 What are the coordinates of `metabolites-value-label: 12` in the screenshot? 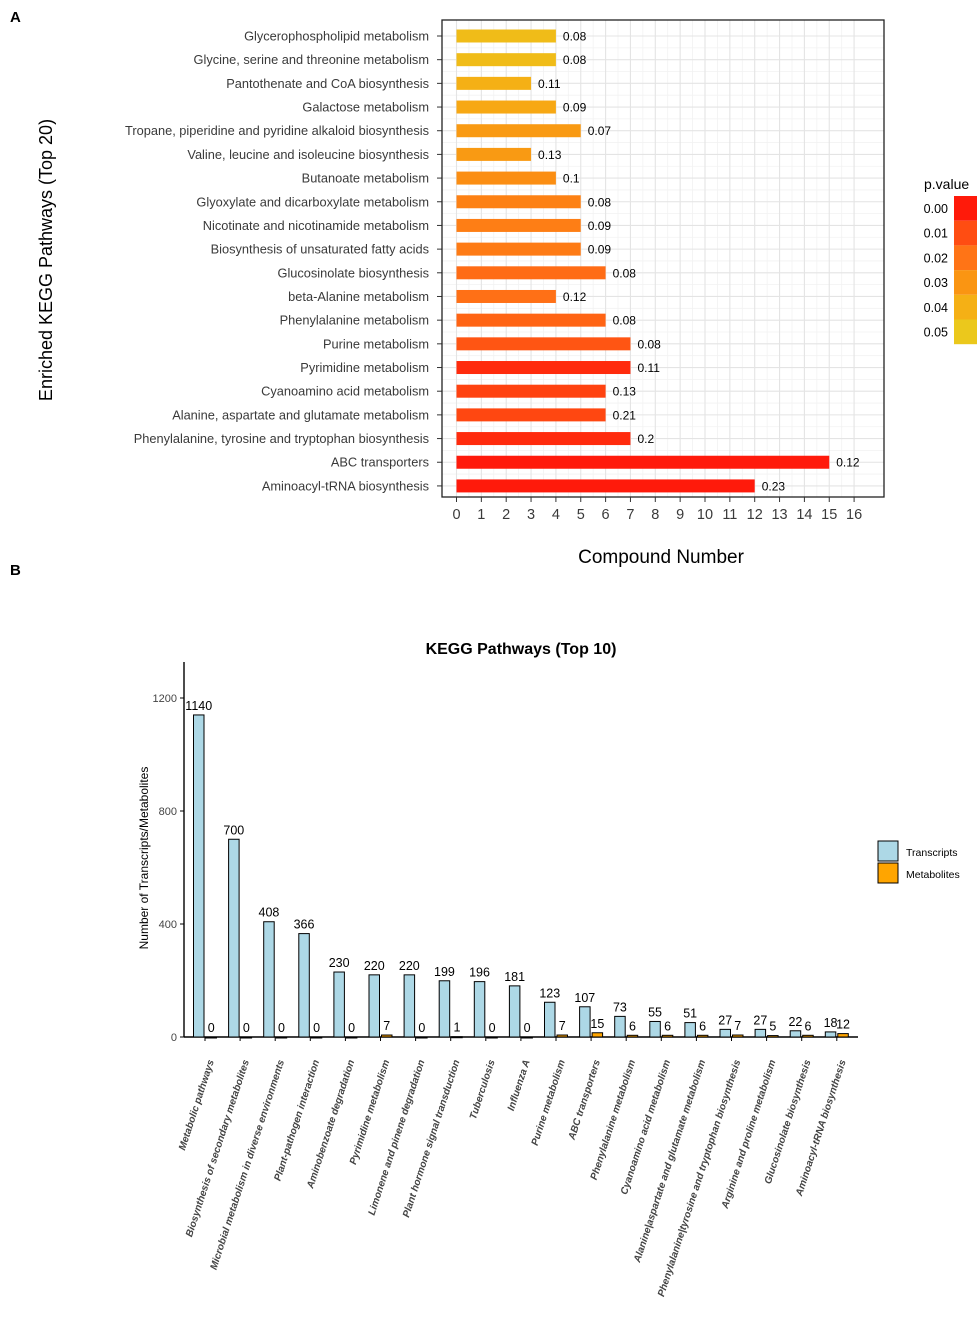 It's located at (843, 1025).